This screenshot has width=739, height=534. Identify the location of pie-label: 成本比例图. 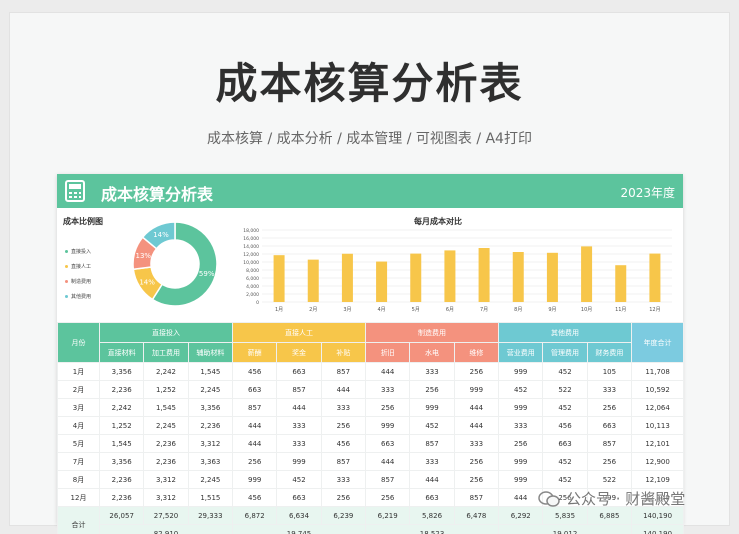
(83, 221).